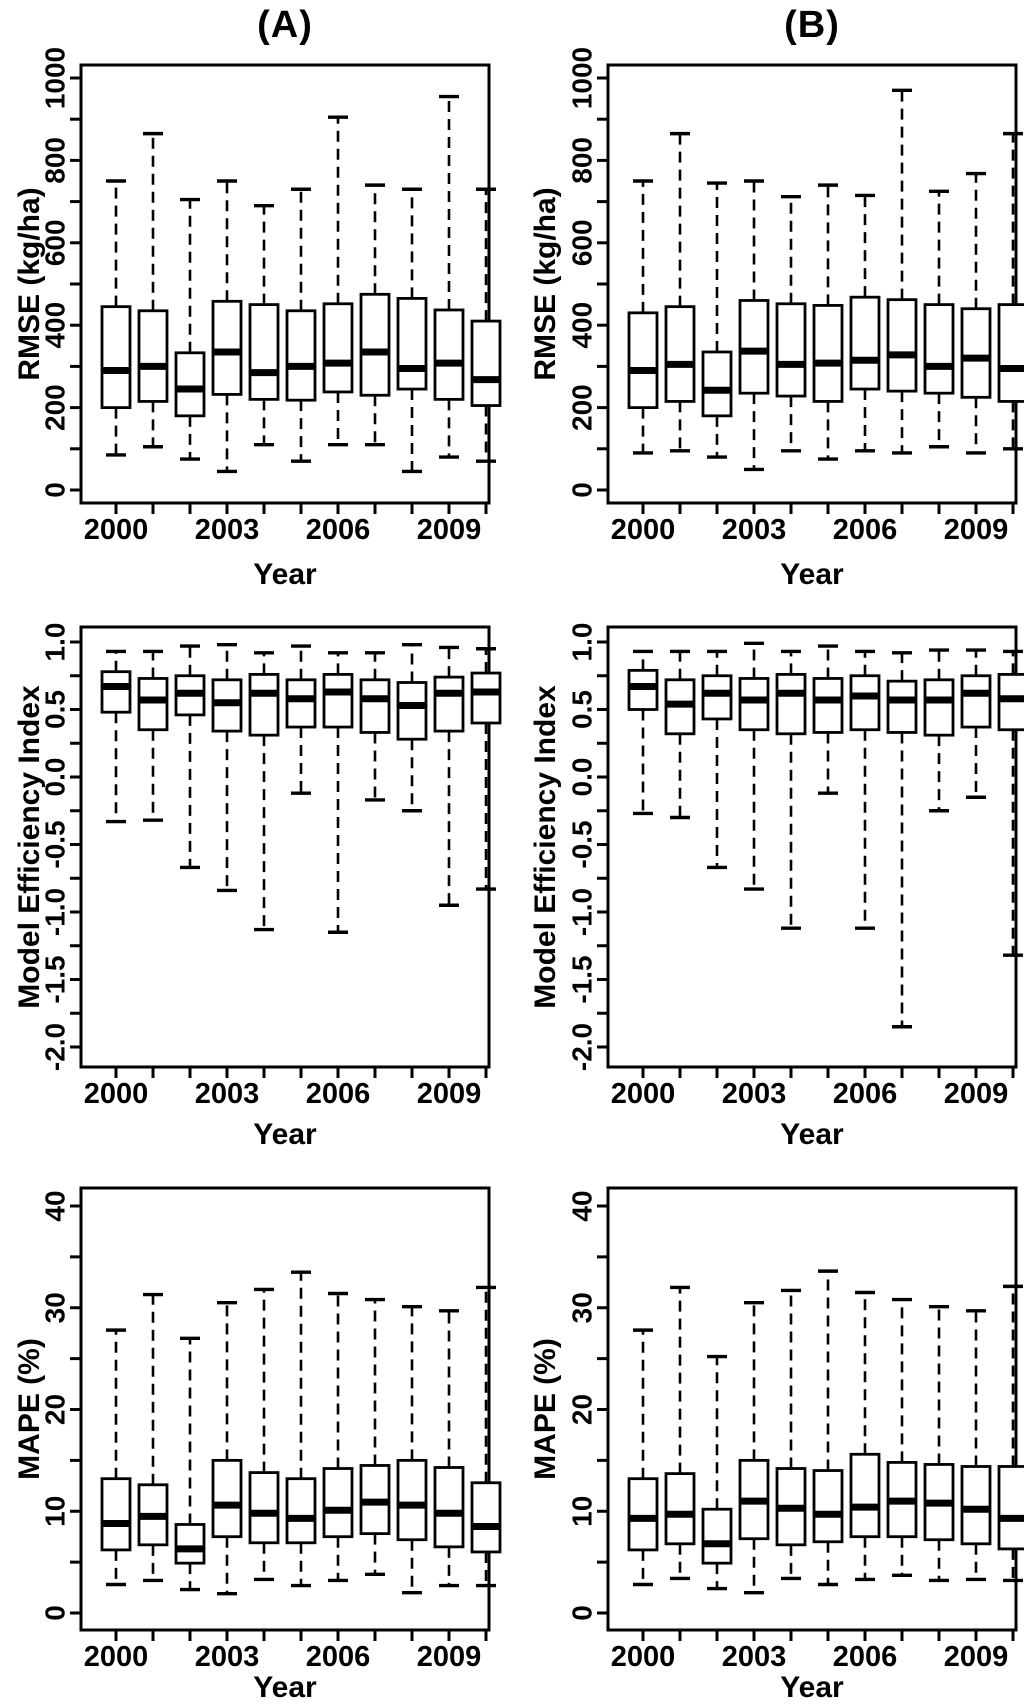  I want to click on box-a-rmse-2002, so click(190, 329).